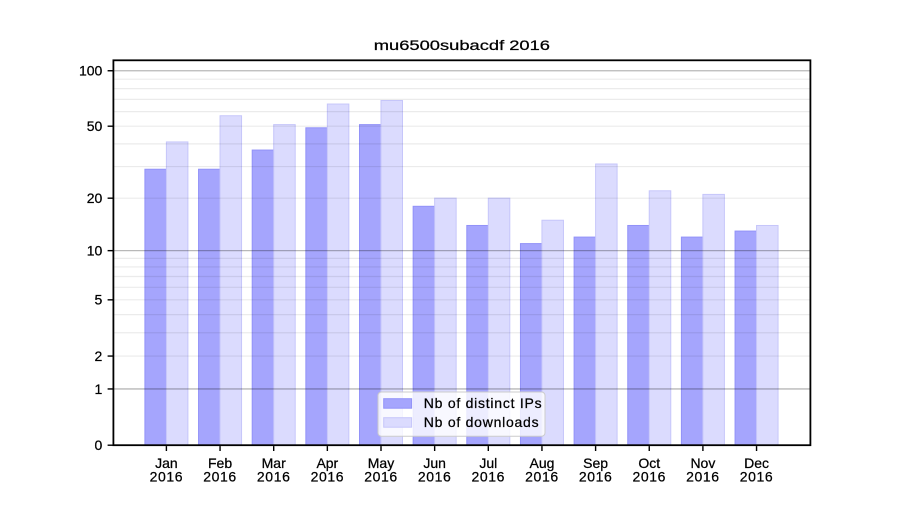  I want to click on svg-text: mu6500subacdf 2016, so click(462, 45).